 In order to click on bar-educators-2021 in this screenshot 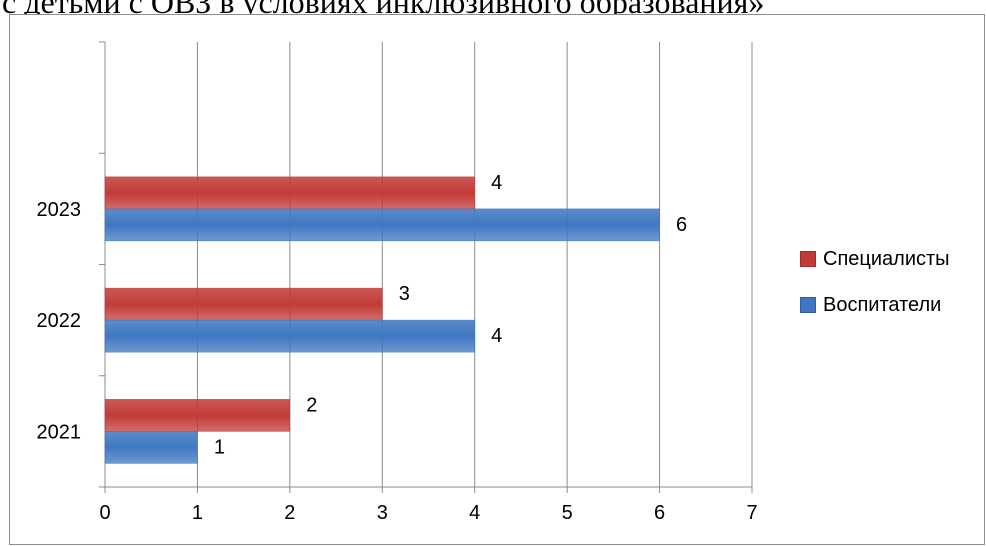, I will do `click(151, 447)`.